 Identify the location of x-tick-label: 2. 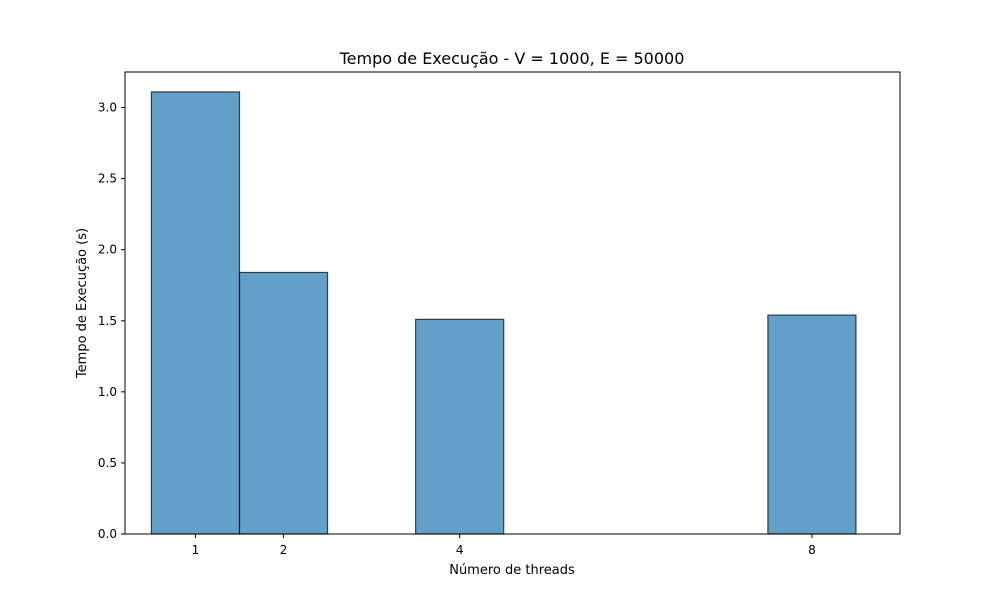
(284, 550).